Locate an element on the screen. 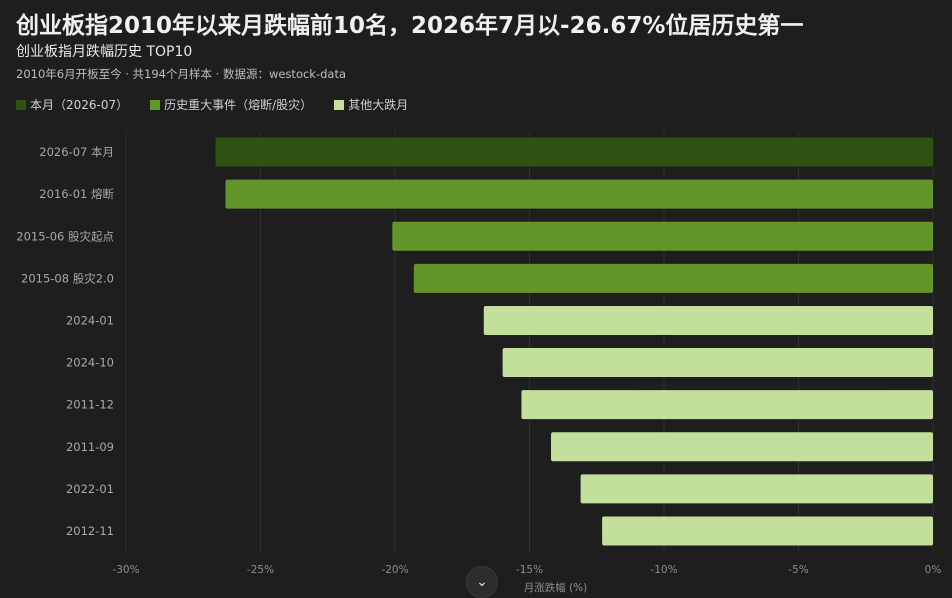 This screenshot has height=598, width=952. legend: 本月（2026-07） 历史重大事件（熔断/股灾） 其他大跌月 is located at coordinates (212, 104).